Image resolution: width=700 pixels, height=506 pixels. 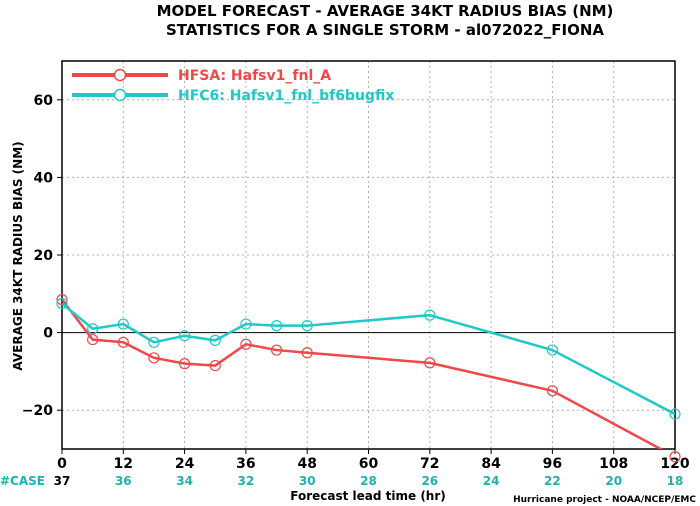 I want to click on case-count-0: 37, so click(x=62, y=481).